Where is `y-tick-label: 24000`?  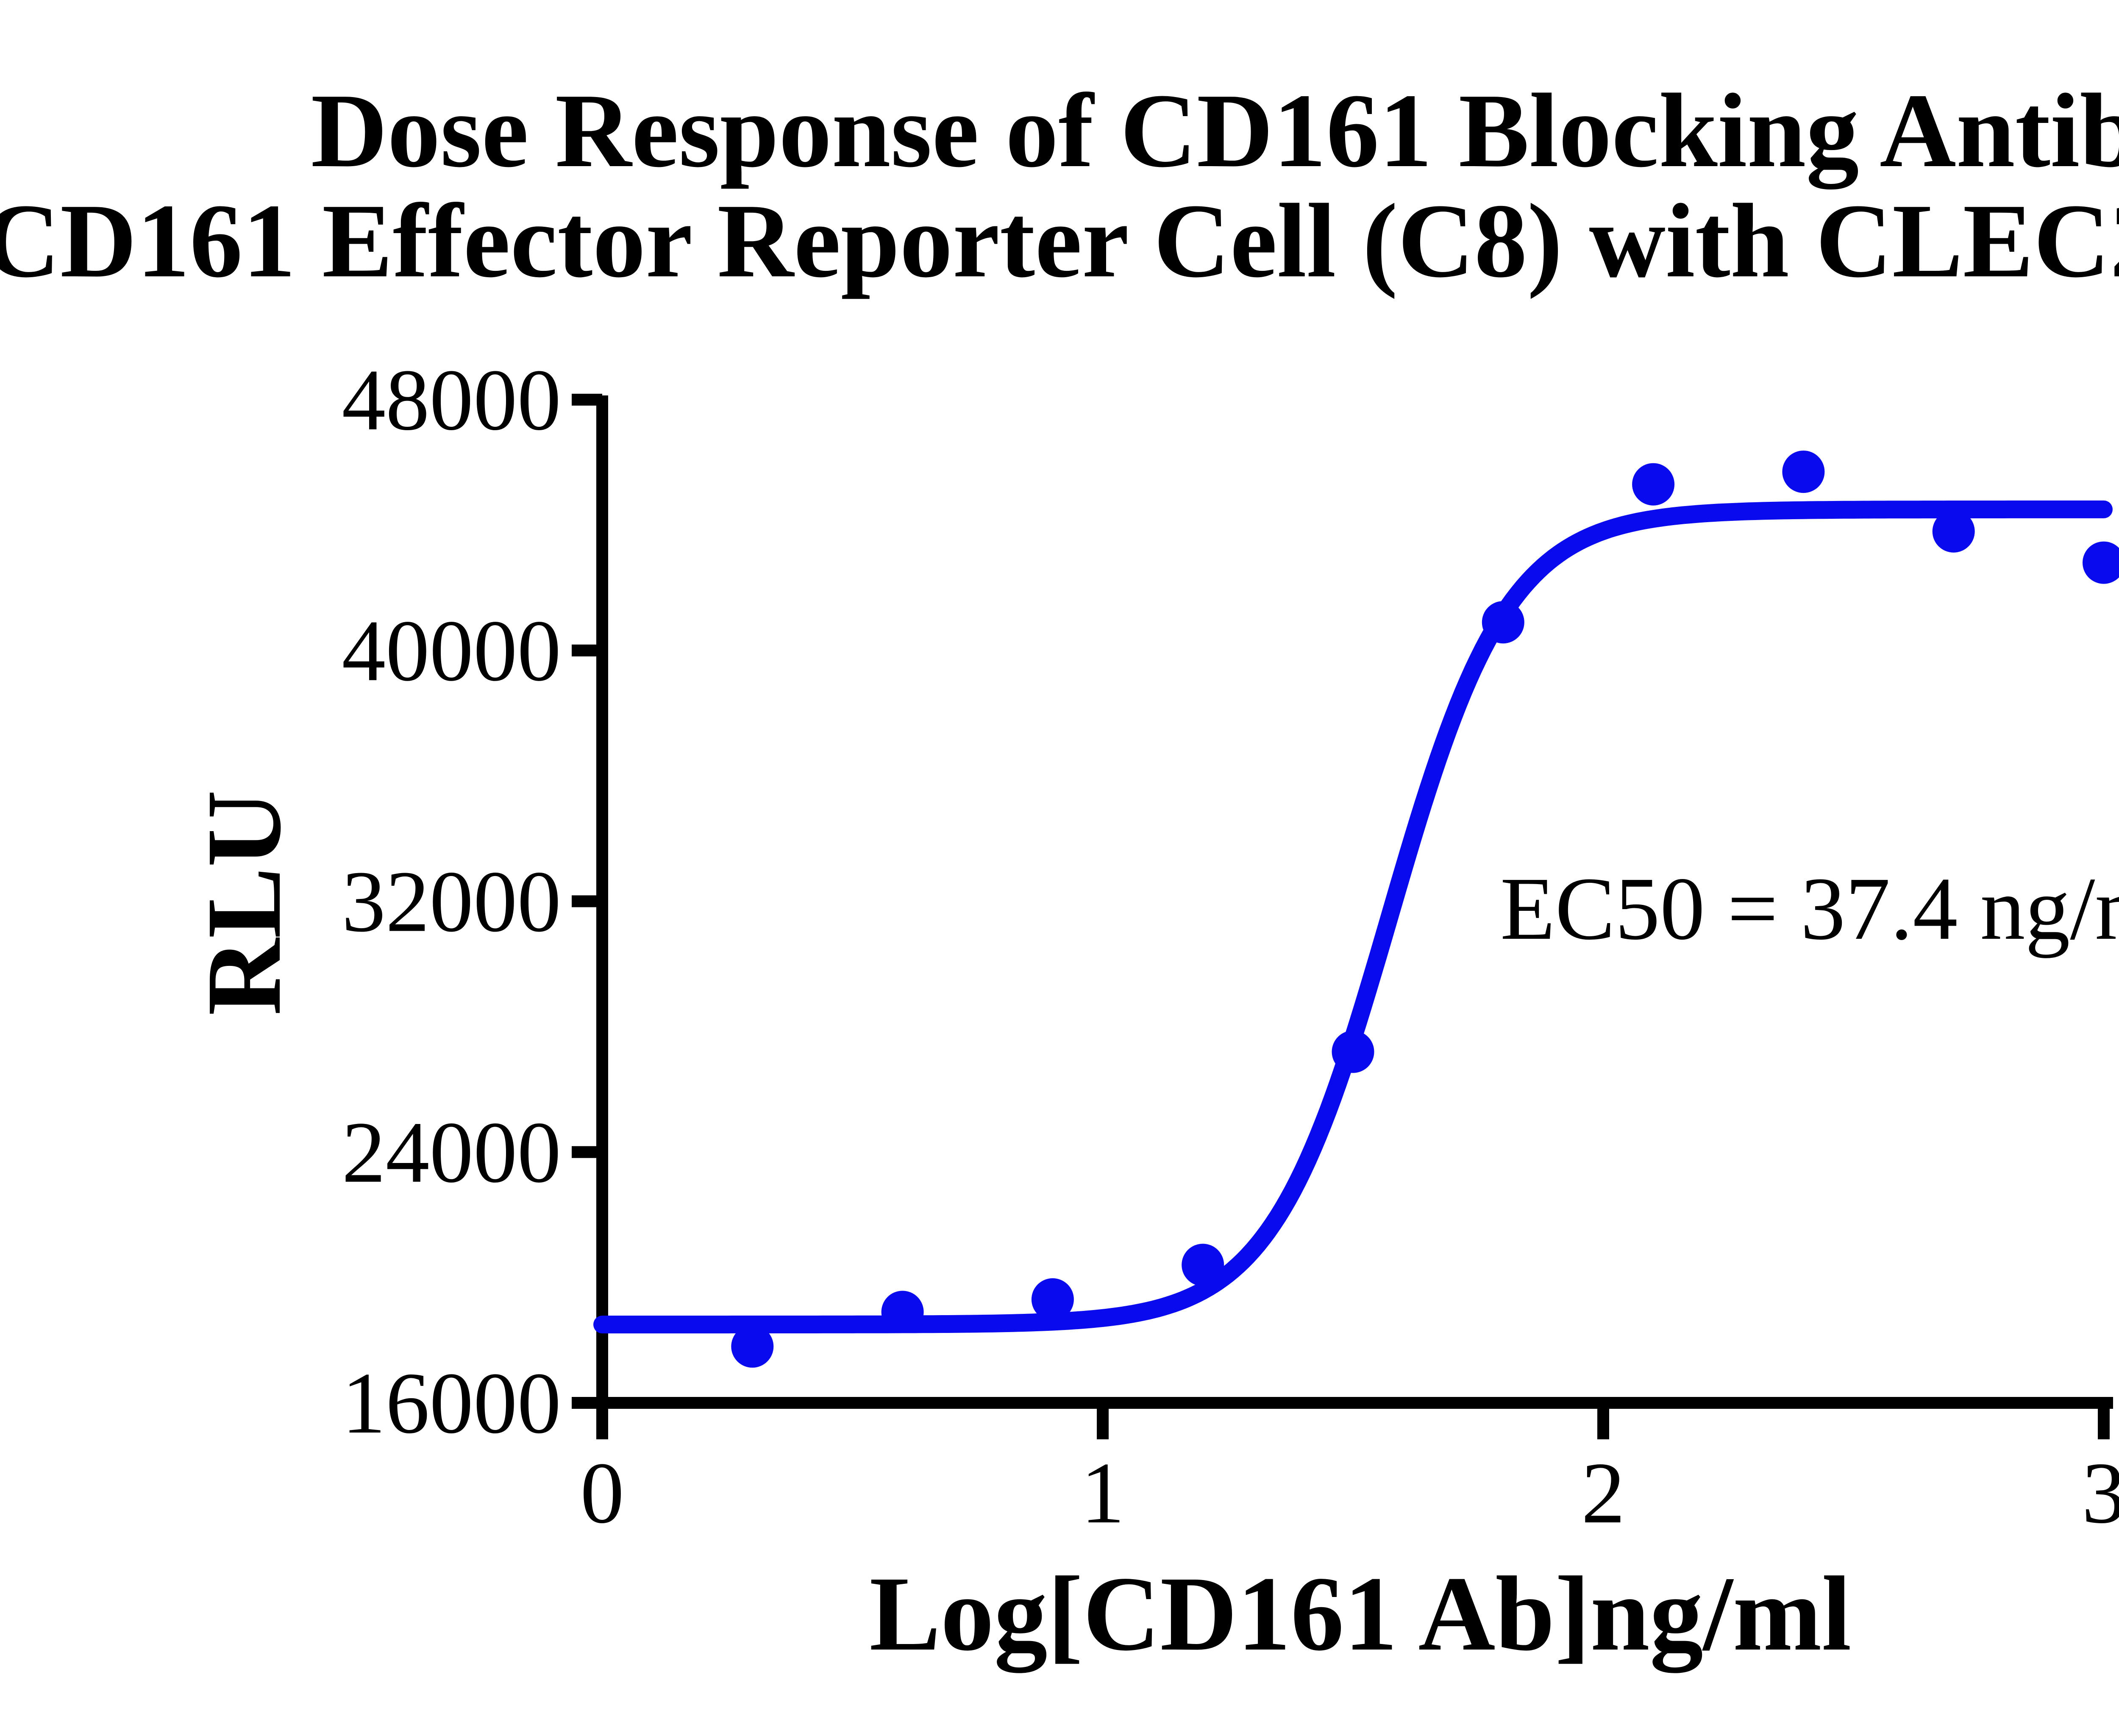 y-tick-label: 24000 is located at coordinates (452, 1152).